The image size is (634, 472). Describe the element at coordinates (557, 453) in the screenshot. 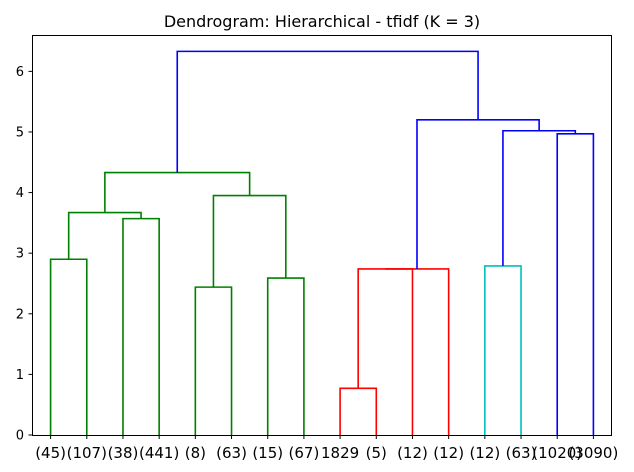

I see `leaf-label: (1020)` at that location.